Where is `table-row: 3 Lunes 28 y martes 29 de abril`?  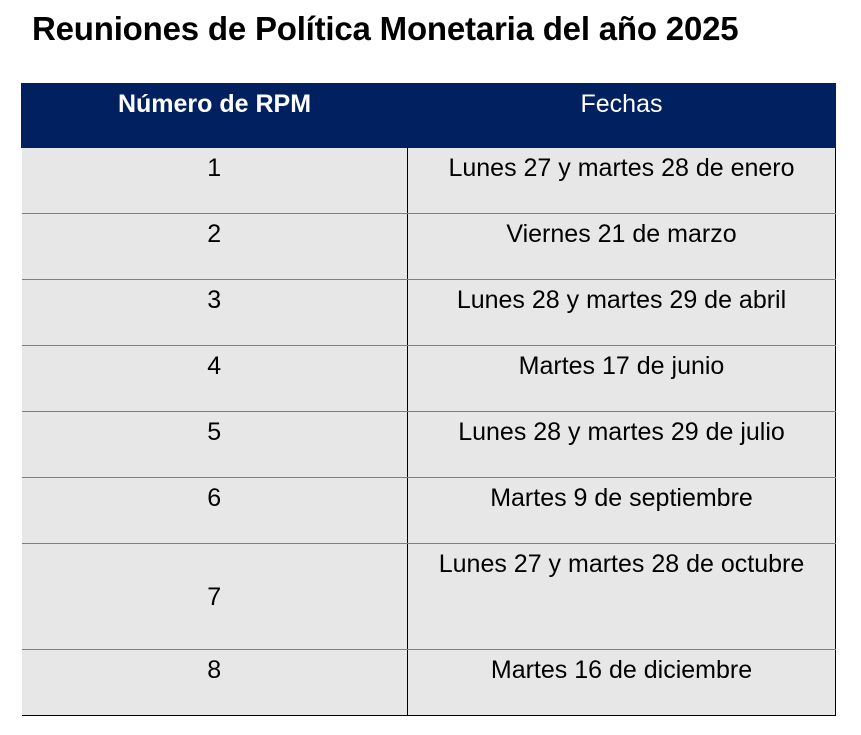
table-row: 3 Lunes 28 y martes 29 de abril is located at coordinates (428, 312).